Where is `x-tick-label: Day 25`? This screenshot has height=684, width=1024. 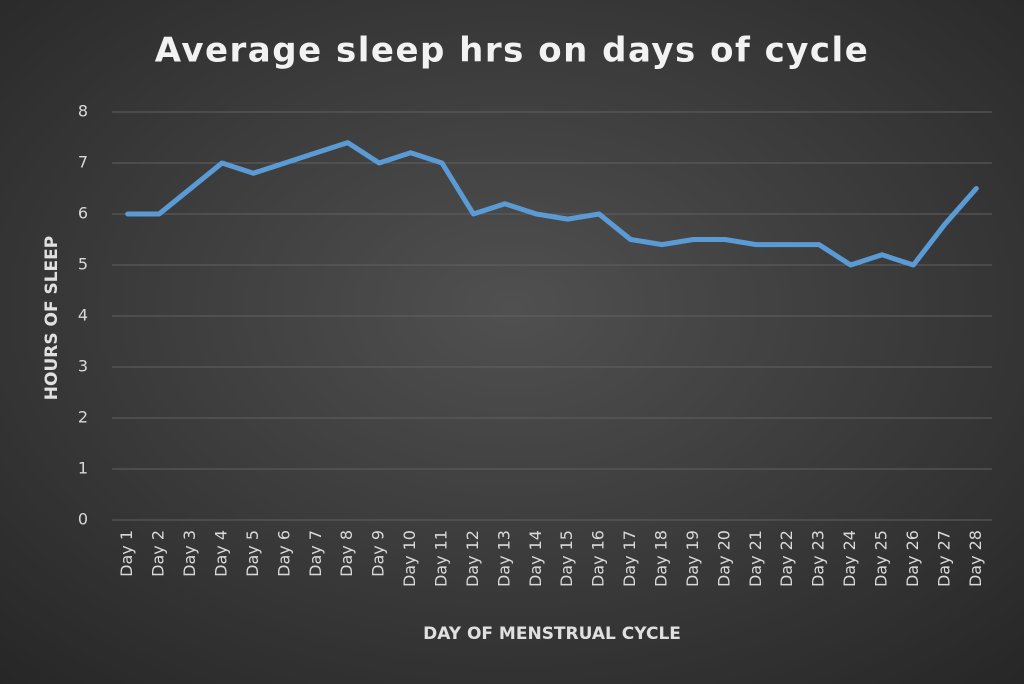 x-tick-label: Day 25 is located at coordinates (881, 558).